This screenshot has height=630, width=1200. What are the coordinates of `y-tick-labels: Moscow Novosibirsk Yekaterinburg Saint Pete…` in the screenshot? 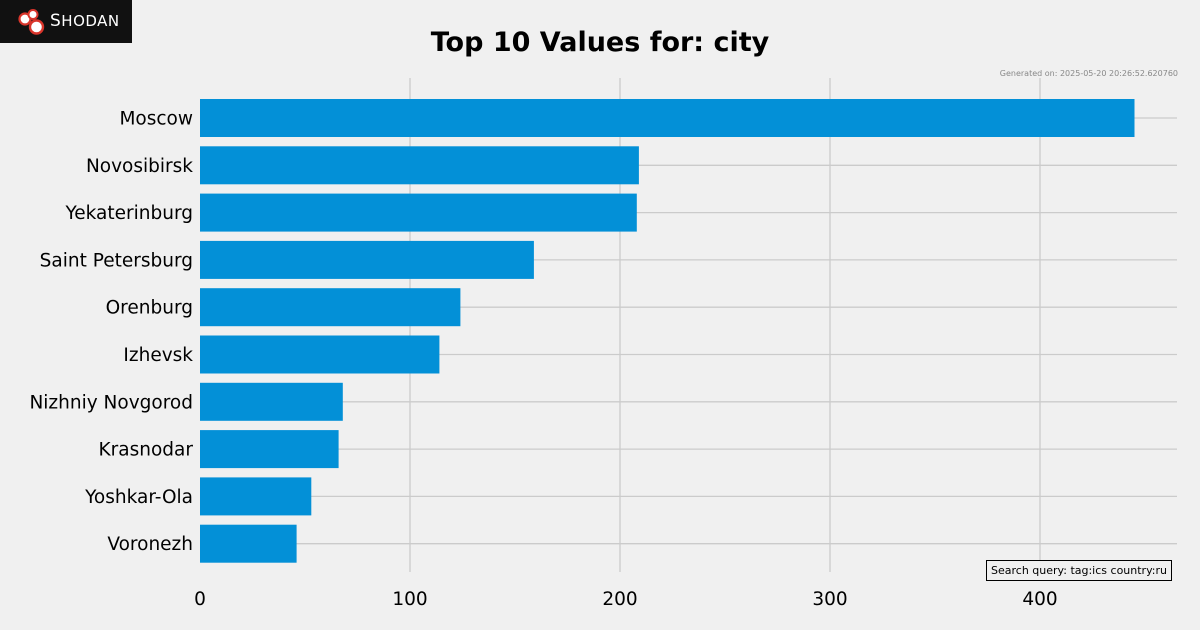 It's located at (111, 332).